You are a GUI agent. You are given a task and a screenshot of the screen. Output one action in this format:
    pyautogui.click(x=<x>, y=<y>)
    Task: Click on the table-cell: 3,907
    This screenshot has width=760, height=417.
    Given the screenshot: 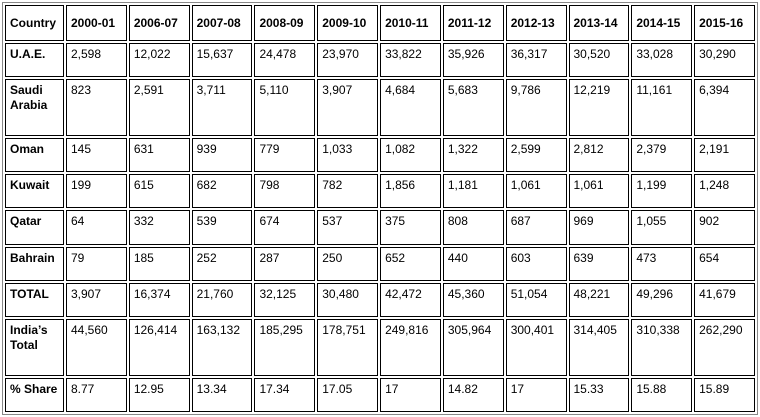 What is the action you would take?
    pyautogui.click(x=348, y=107)
    